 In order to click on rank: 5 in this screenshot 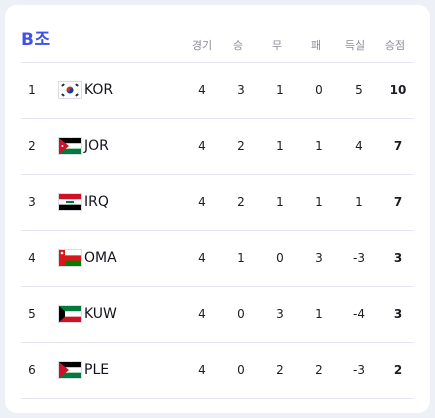, I will do `click(32, 314)`.